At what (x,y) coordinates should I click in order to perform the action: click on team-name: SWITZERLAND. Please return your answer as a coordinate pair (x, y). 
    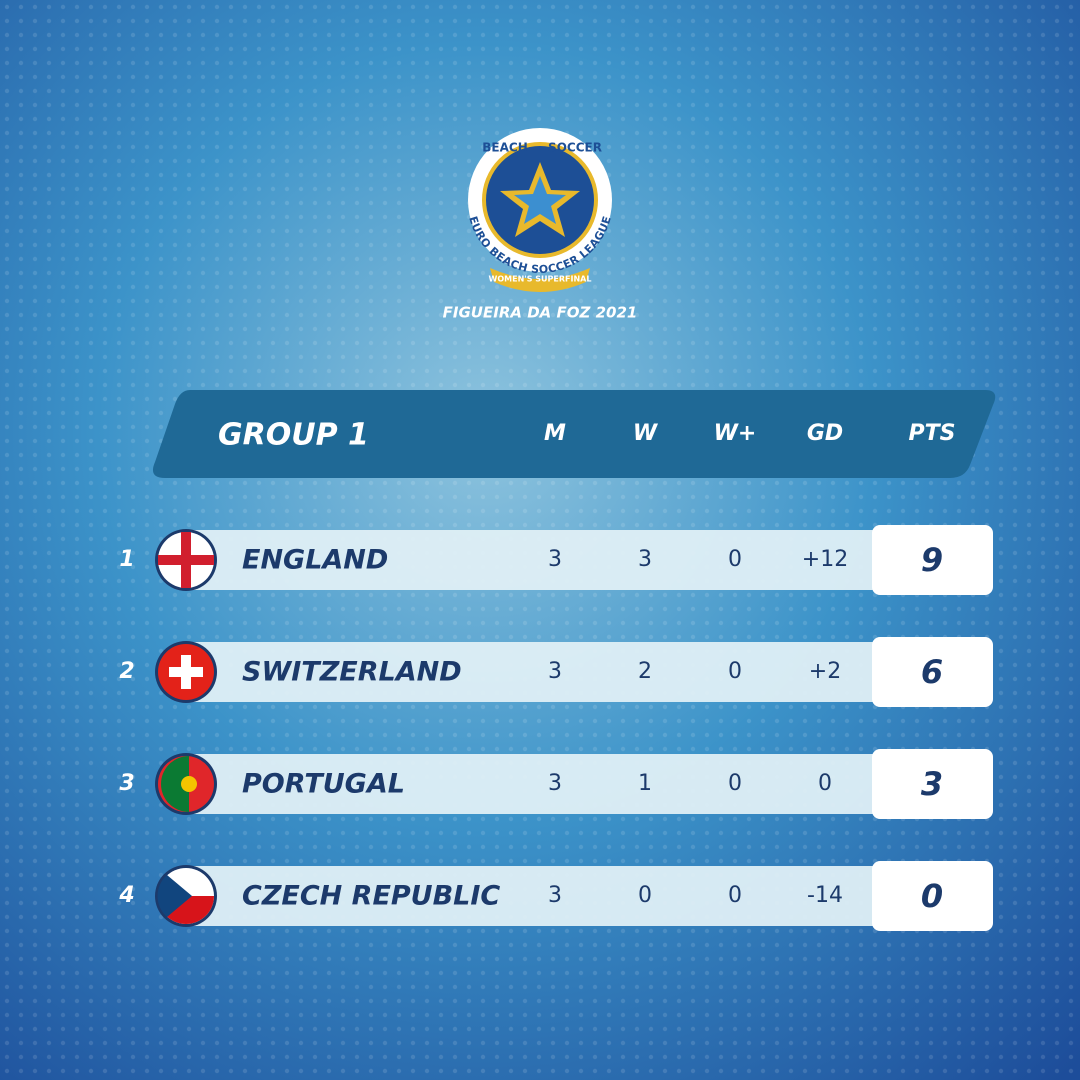
    Looking at the image, I should click on (352, 672).